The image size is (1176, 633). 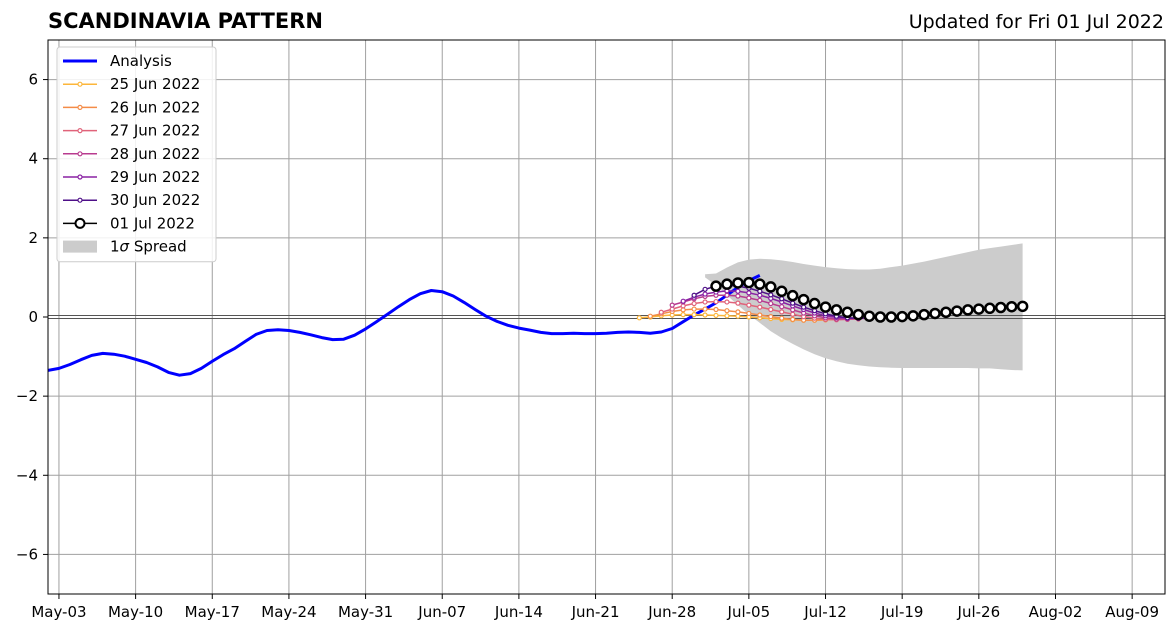 What do you see at coordinates (1056, 612) in the screenshot?
I see `x-tick-label: Aug-02` at bounding box center [1056, 612].